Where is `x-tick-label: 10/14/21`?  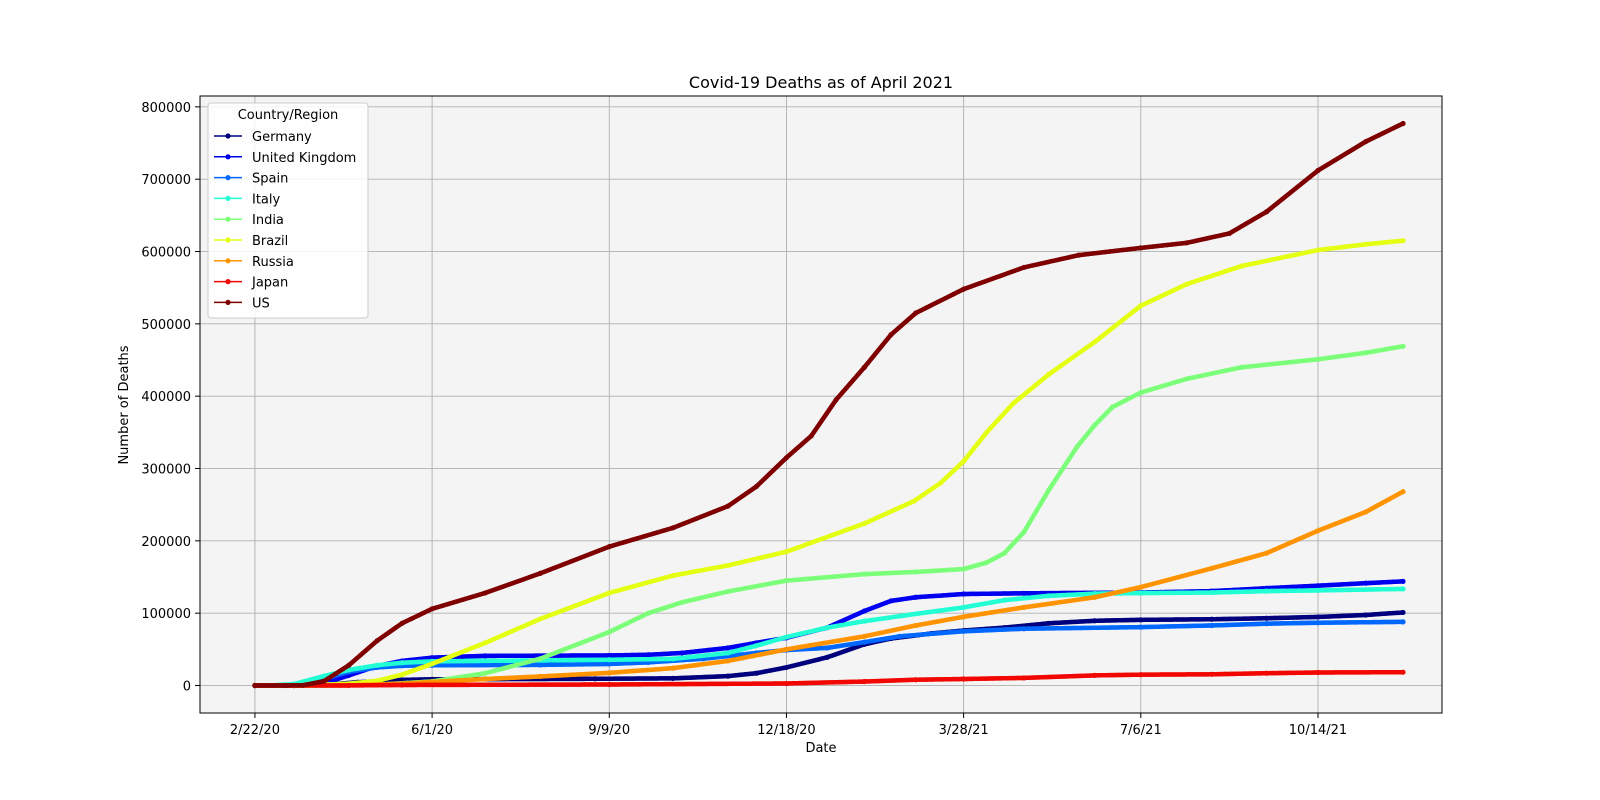 x-tick-label: 10/14/21 is located at coordinates (1318, 730).